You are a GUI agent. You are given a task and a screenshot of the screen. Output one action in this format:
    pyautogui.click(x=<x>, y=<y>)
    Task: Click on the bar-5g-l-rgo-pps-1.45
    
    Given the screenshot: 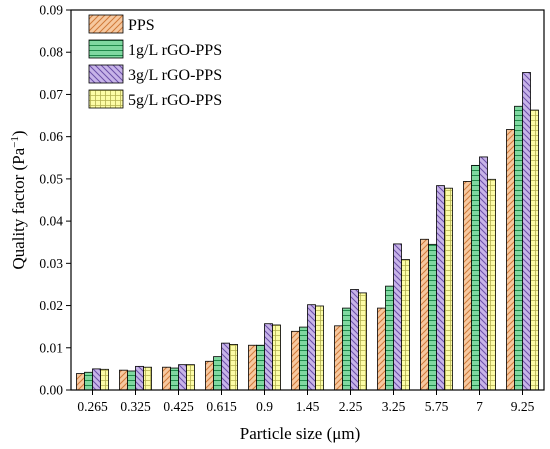 What is the action you would take?
    pyautogui.click(x=319, y=348)
    